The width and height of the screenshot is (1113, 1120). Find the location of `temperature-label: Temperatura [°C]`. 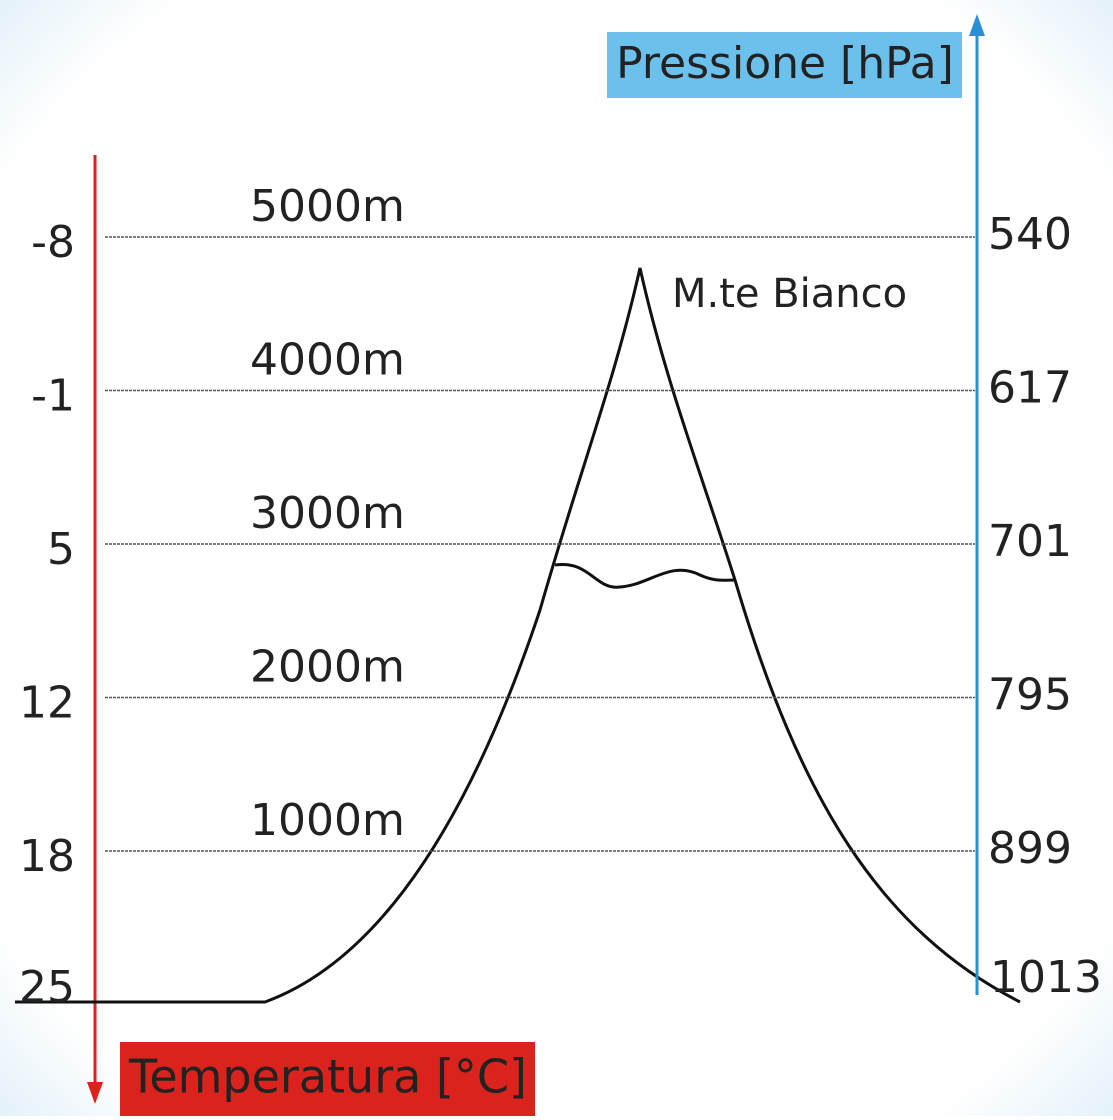

temperature-label: Temperatura [°C] is located at coordinates (327, 1077).